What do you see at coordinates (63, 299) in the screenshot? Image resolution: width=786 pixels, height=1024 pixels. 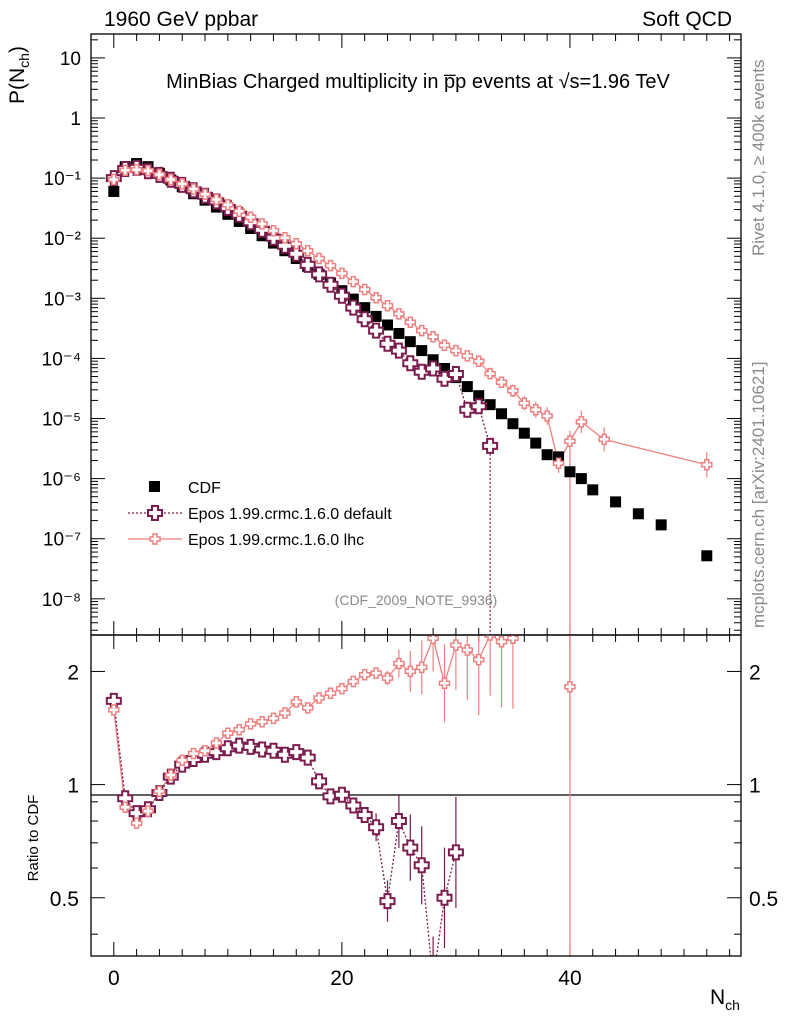 I see `top-ytick-label: 10⁻³` at bounding box center [63, 299].